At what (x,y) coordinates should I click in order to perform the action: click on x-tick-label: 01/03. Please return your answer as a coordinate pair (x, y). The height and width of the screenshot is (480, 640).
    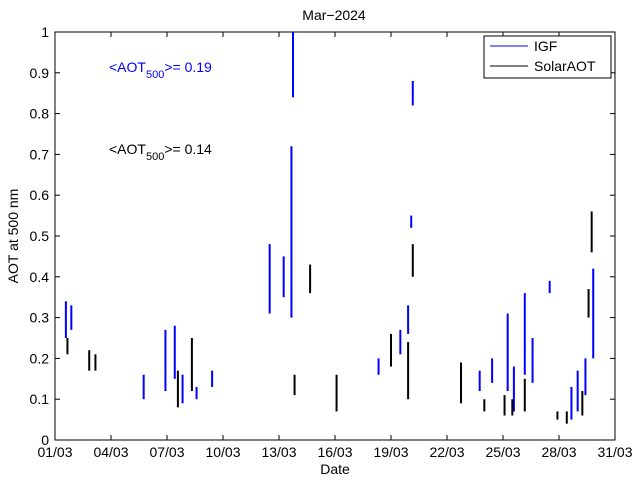
    Looking at the image, I should click on (54, 452).